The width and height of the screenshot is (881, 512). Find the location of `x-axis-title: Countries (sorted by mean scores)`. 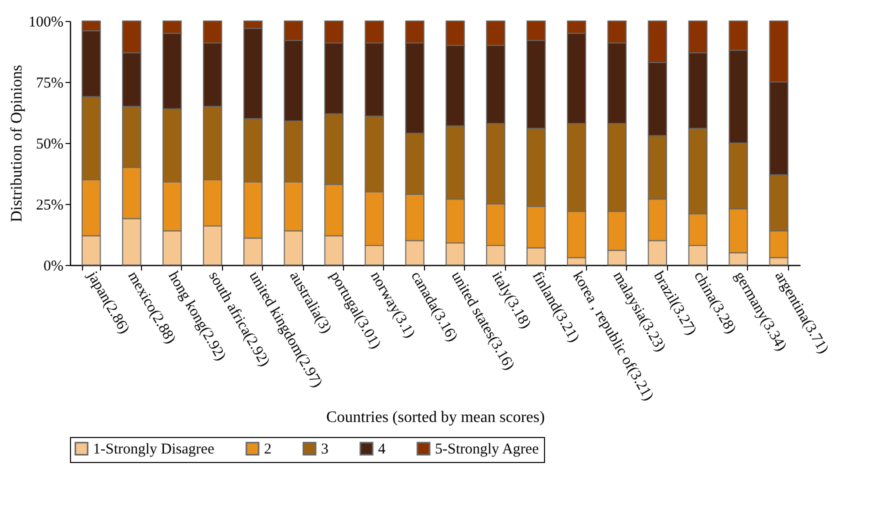

x-axis-title: Countries (sorted by mean scores) is located at coordinates (435, 417).